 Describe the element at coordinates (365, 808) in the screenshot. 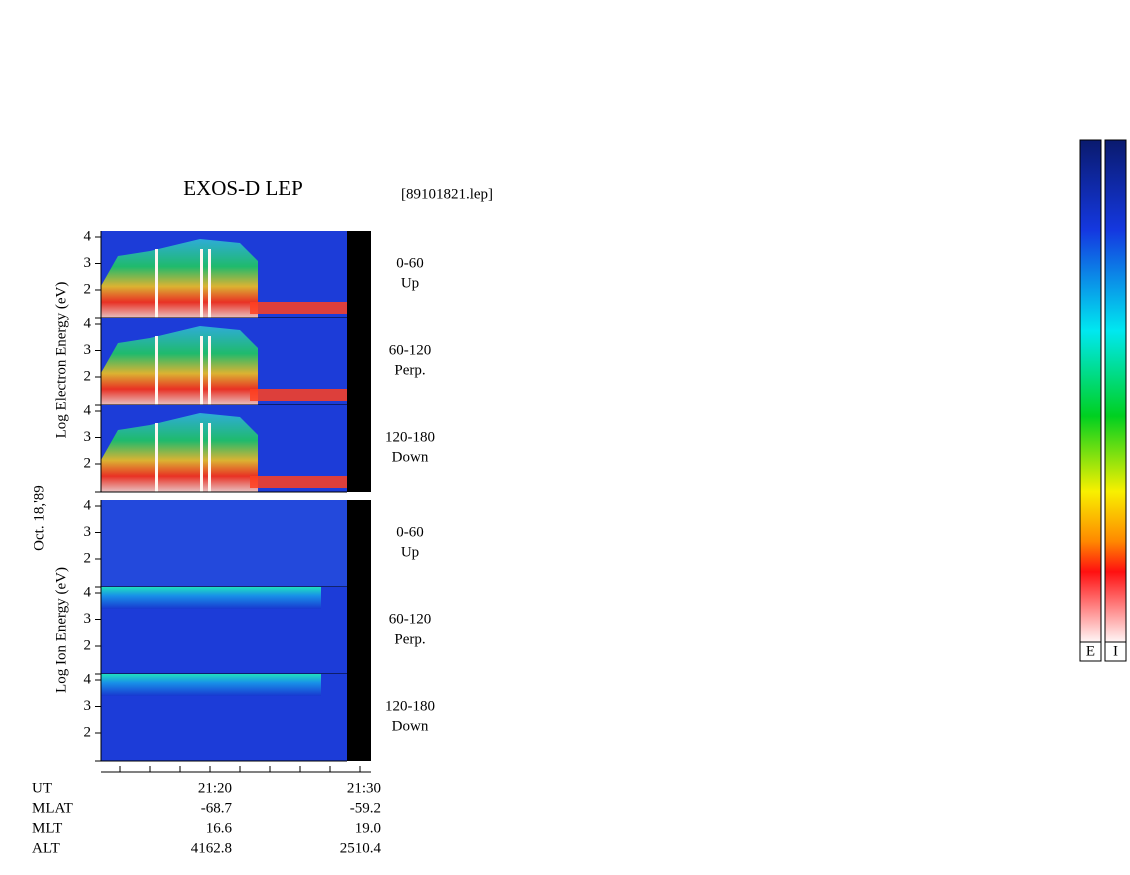

I see `row-value: -59.2` at that location.